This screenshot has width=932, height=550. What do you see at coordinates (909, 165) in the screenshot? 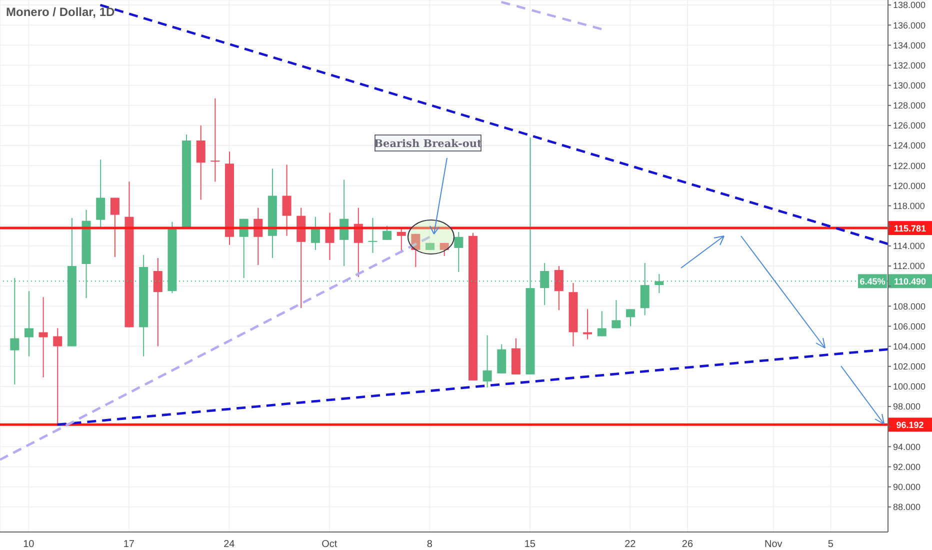
I see `y-tick-label: 122.000` at bounding box center [909, 165].